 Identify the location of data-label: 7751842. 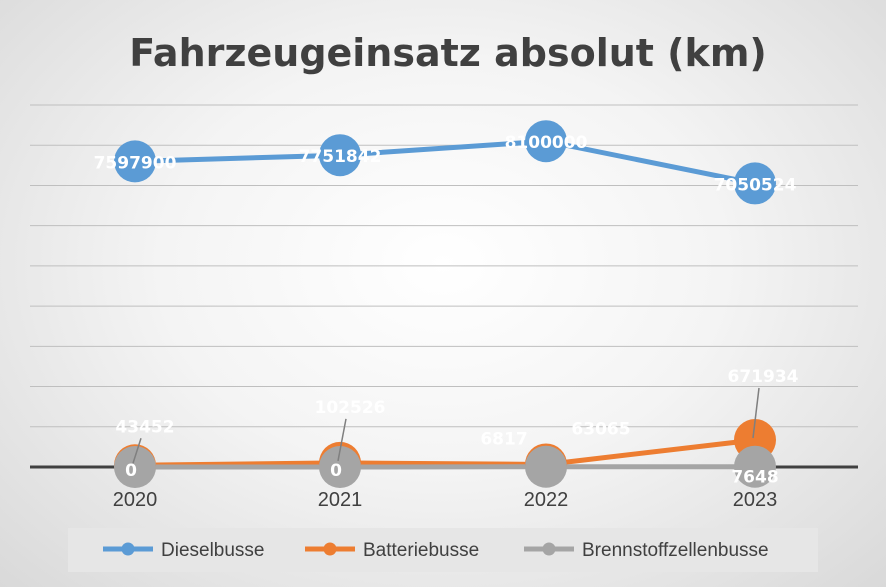
(340, 157).